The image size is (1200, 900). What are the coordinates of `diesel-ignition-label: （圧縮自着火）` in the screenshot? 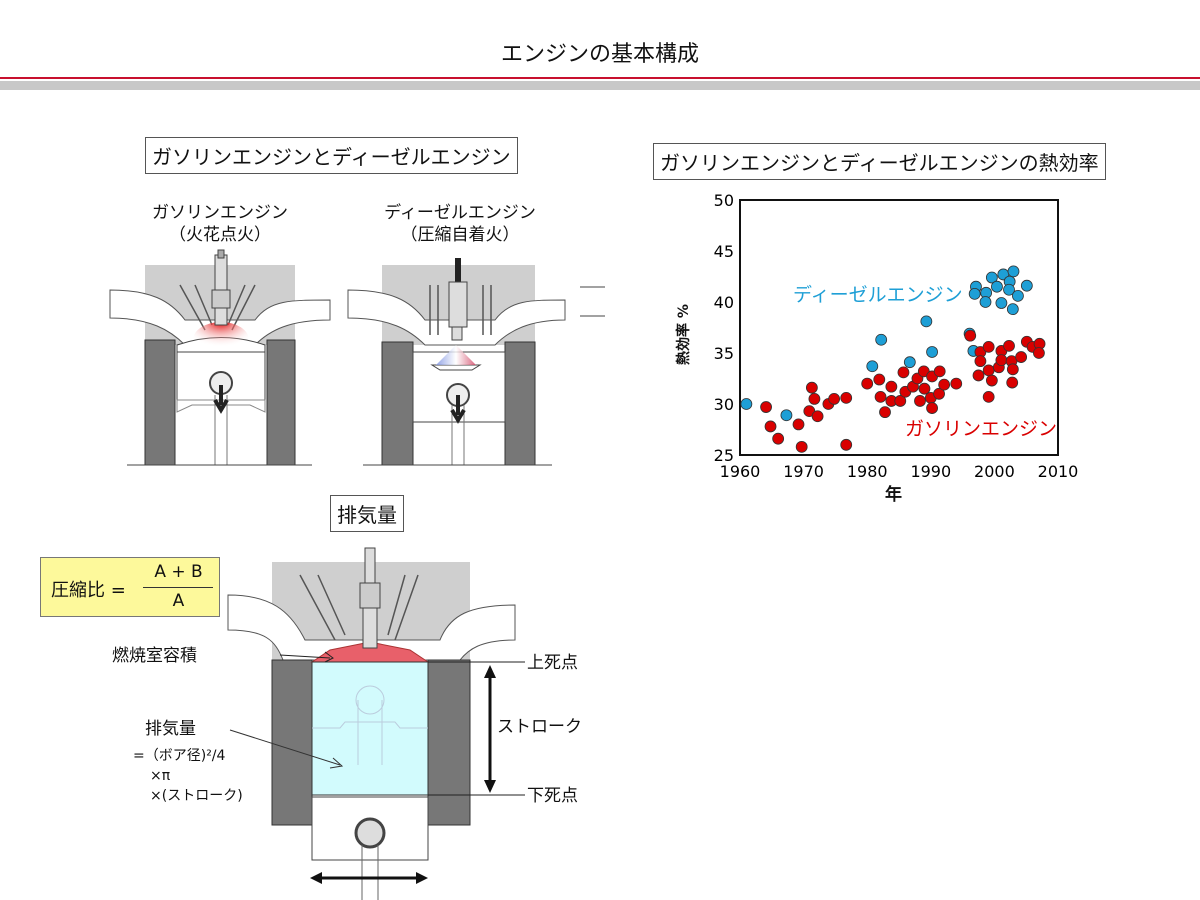 It's located at (460, 235).